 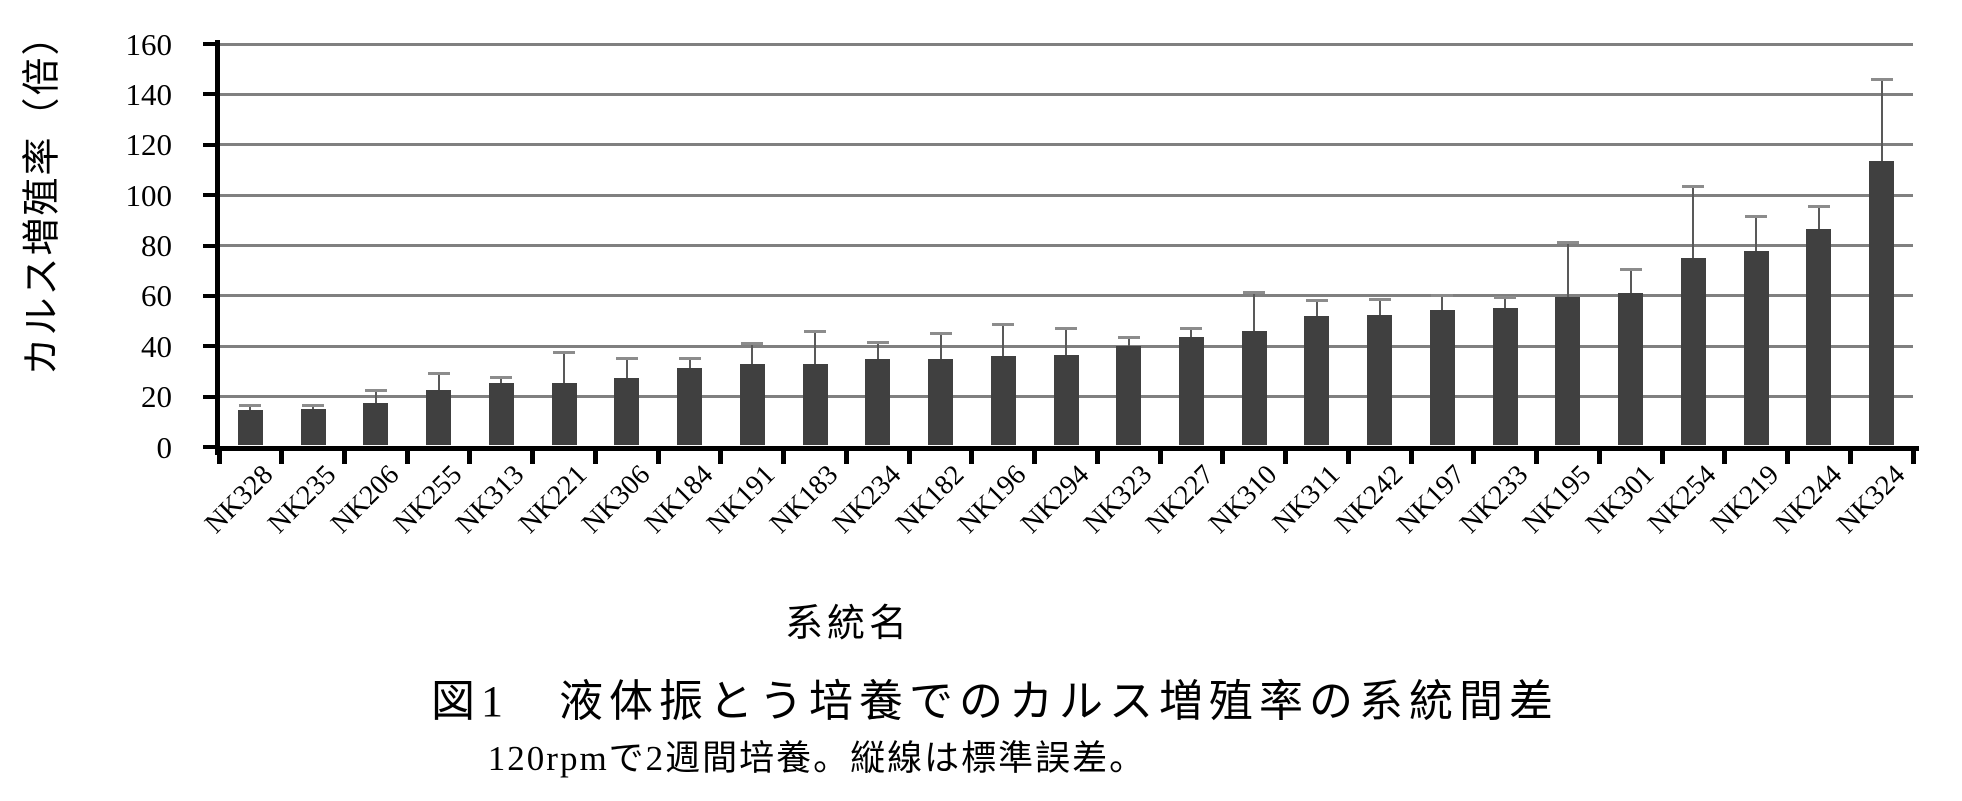 What do you see at coordinates (149, 145) in the screenshot?
I see `y-tick-label: 120` at bounding box center [149, 145].